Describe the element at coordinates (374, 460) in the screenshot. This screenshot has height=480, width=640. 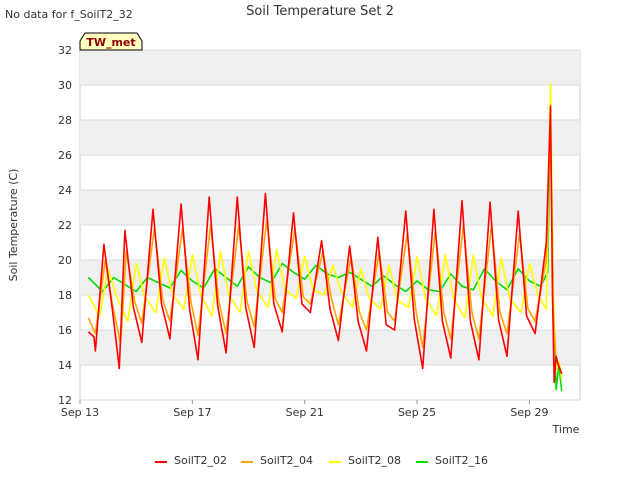
I see `legend-label: SoilT2_08` at that location.